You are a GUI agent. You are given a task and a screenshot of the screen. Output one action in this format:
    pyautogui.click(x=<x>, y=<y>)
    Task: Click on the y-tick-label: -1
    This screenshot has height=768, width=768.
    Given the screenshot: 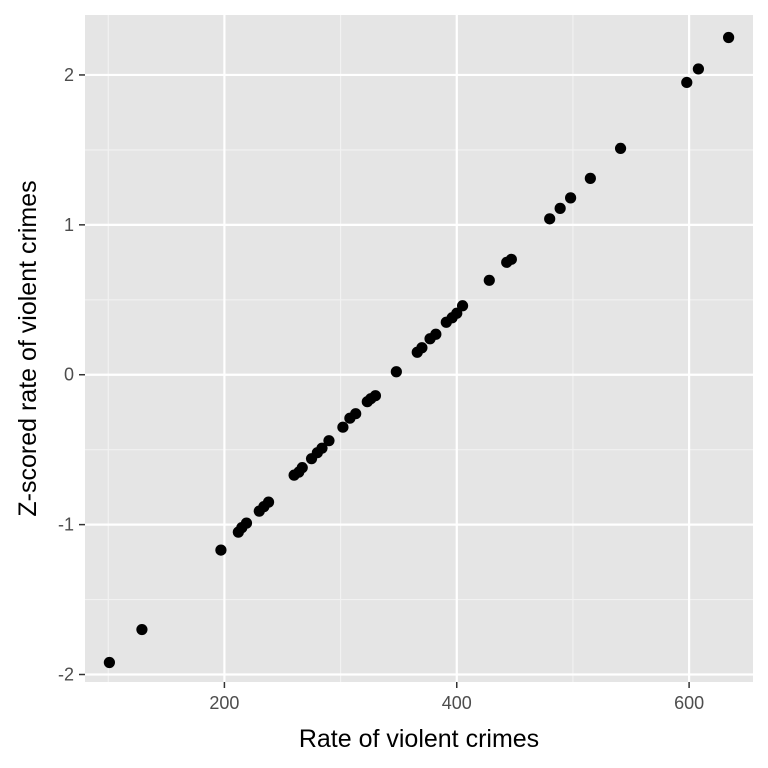 What is the action you would take?
    pyautogui.click(x=66, y=525)
    